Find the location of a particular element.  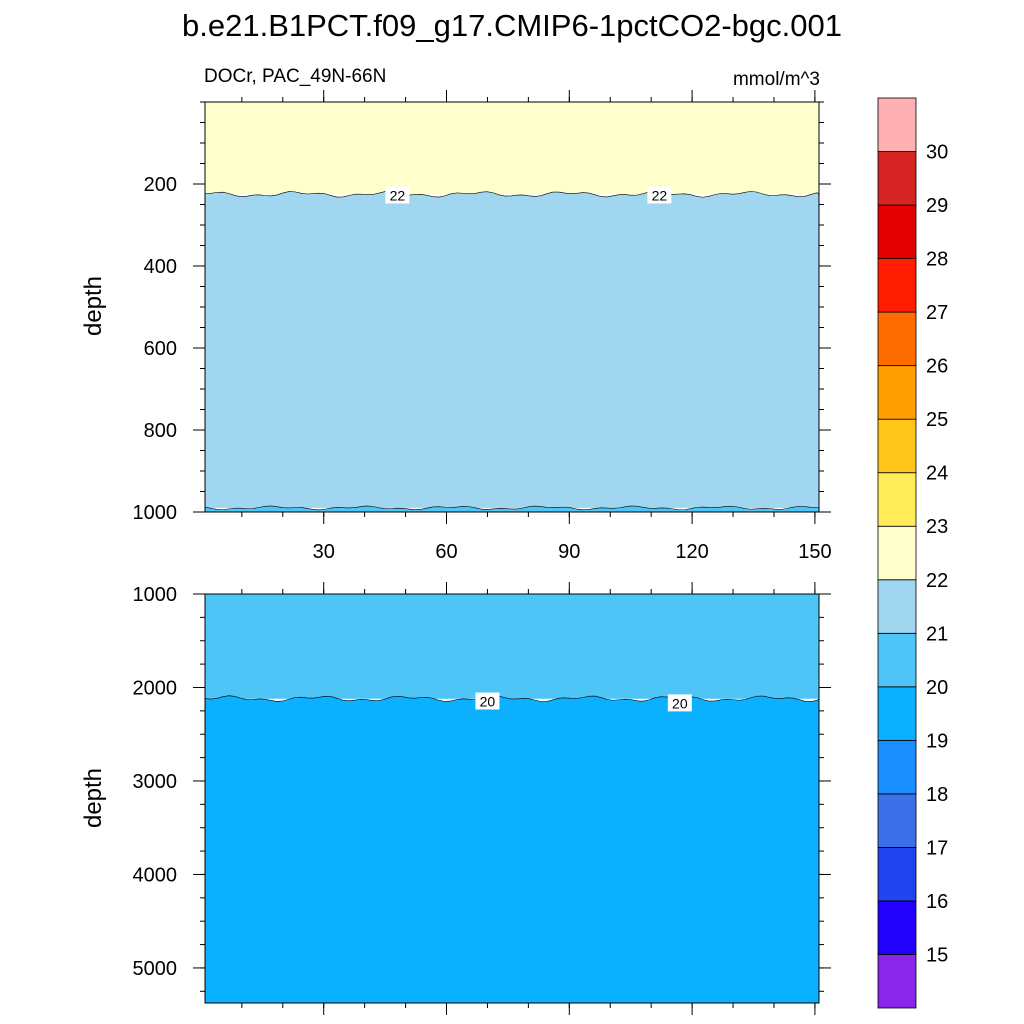

upper-ytick-label-1: 400 is located at coordinates (160, 267).